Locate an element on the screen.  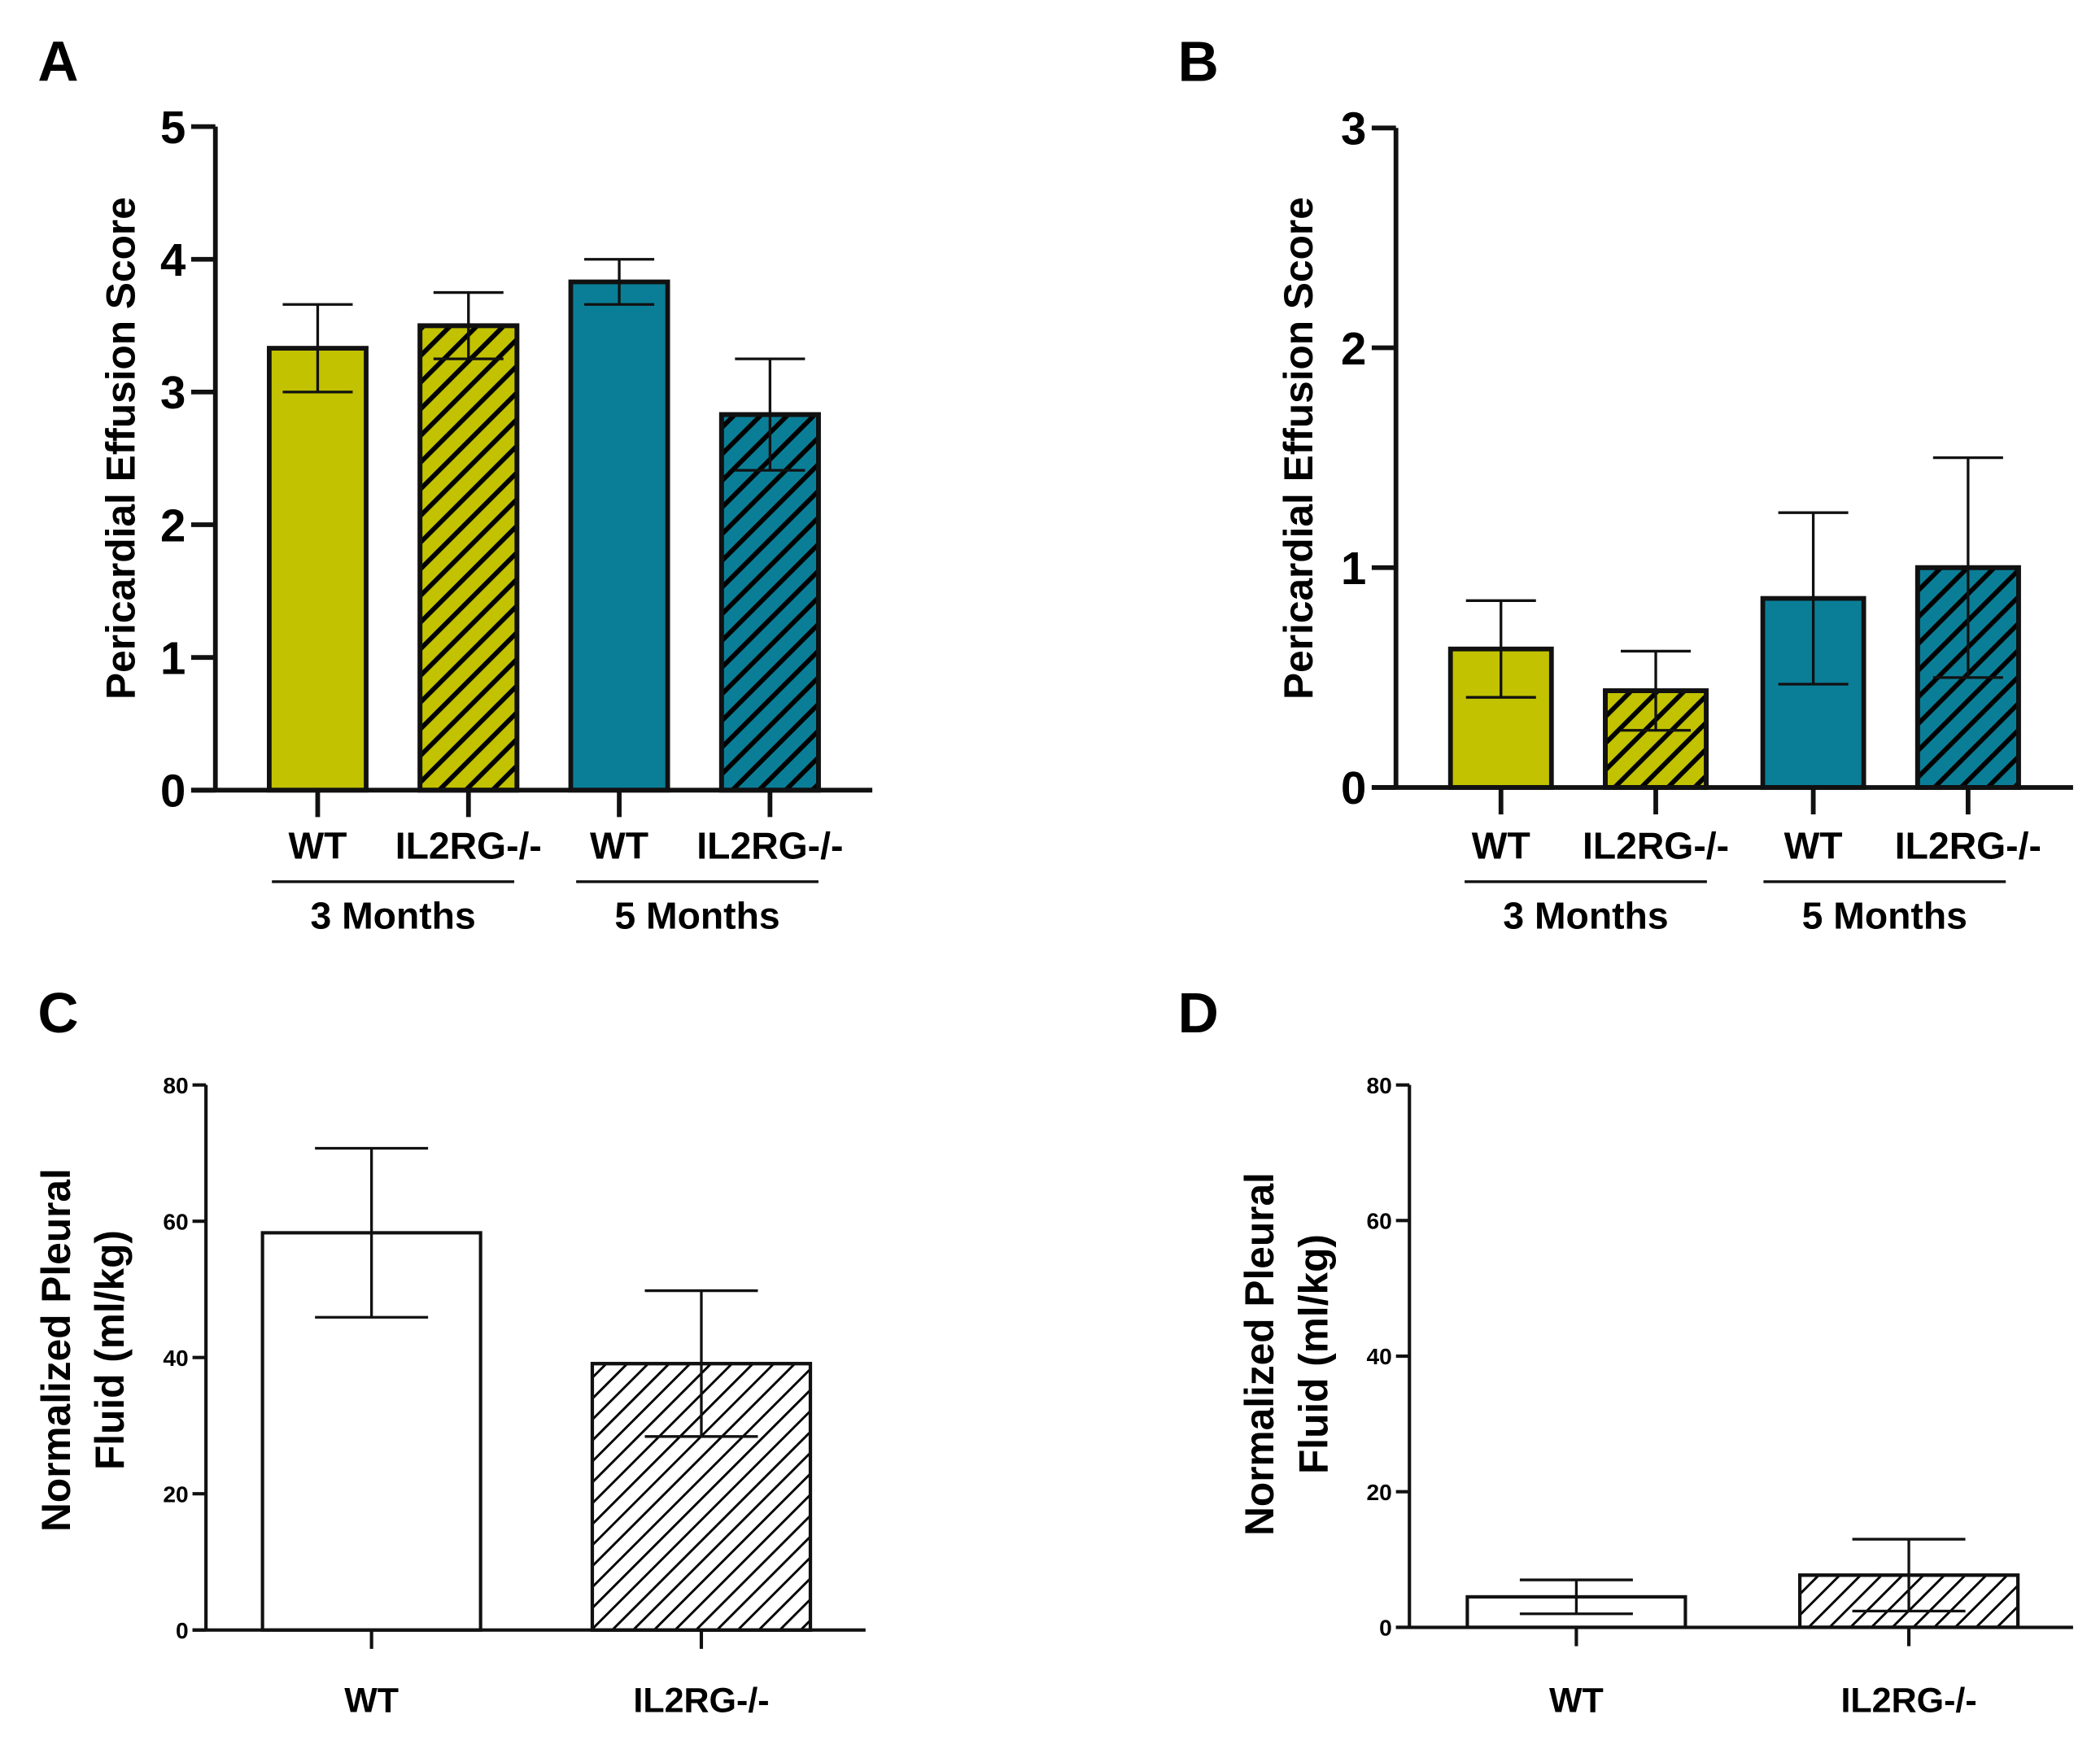
bar-hatch is located at coordinates (468, 558).